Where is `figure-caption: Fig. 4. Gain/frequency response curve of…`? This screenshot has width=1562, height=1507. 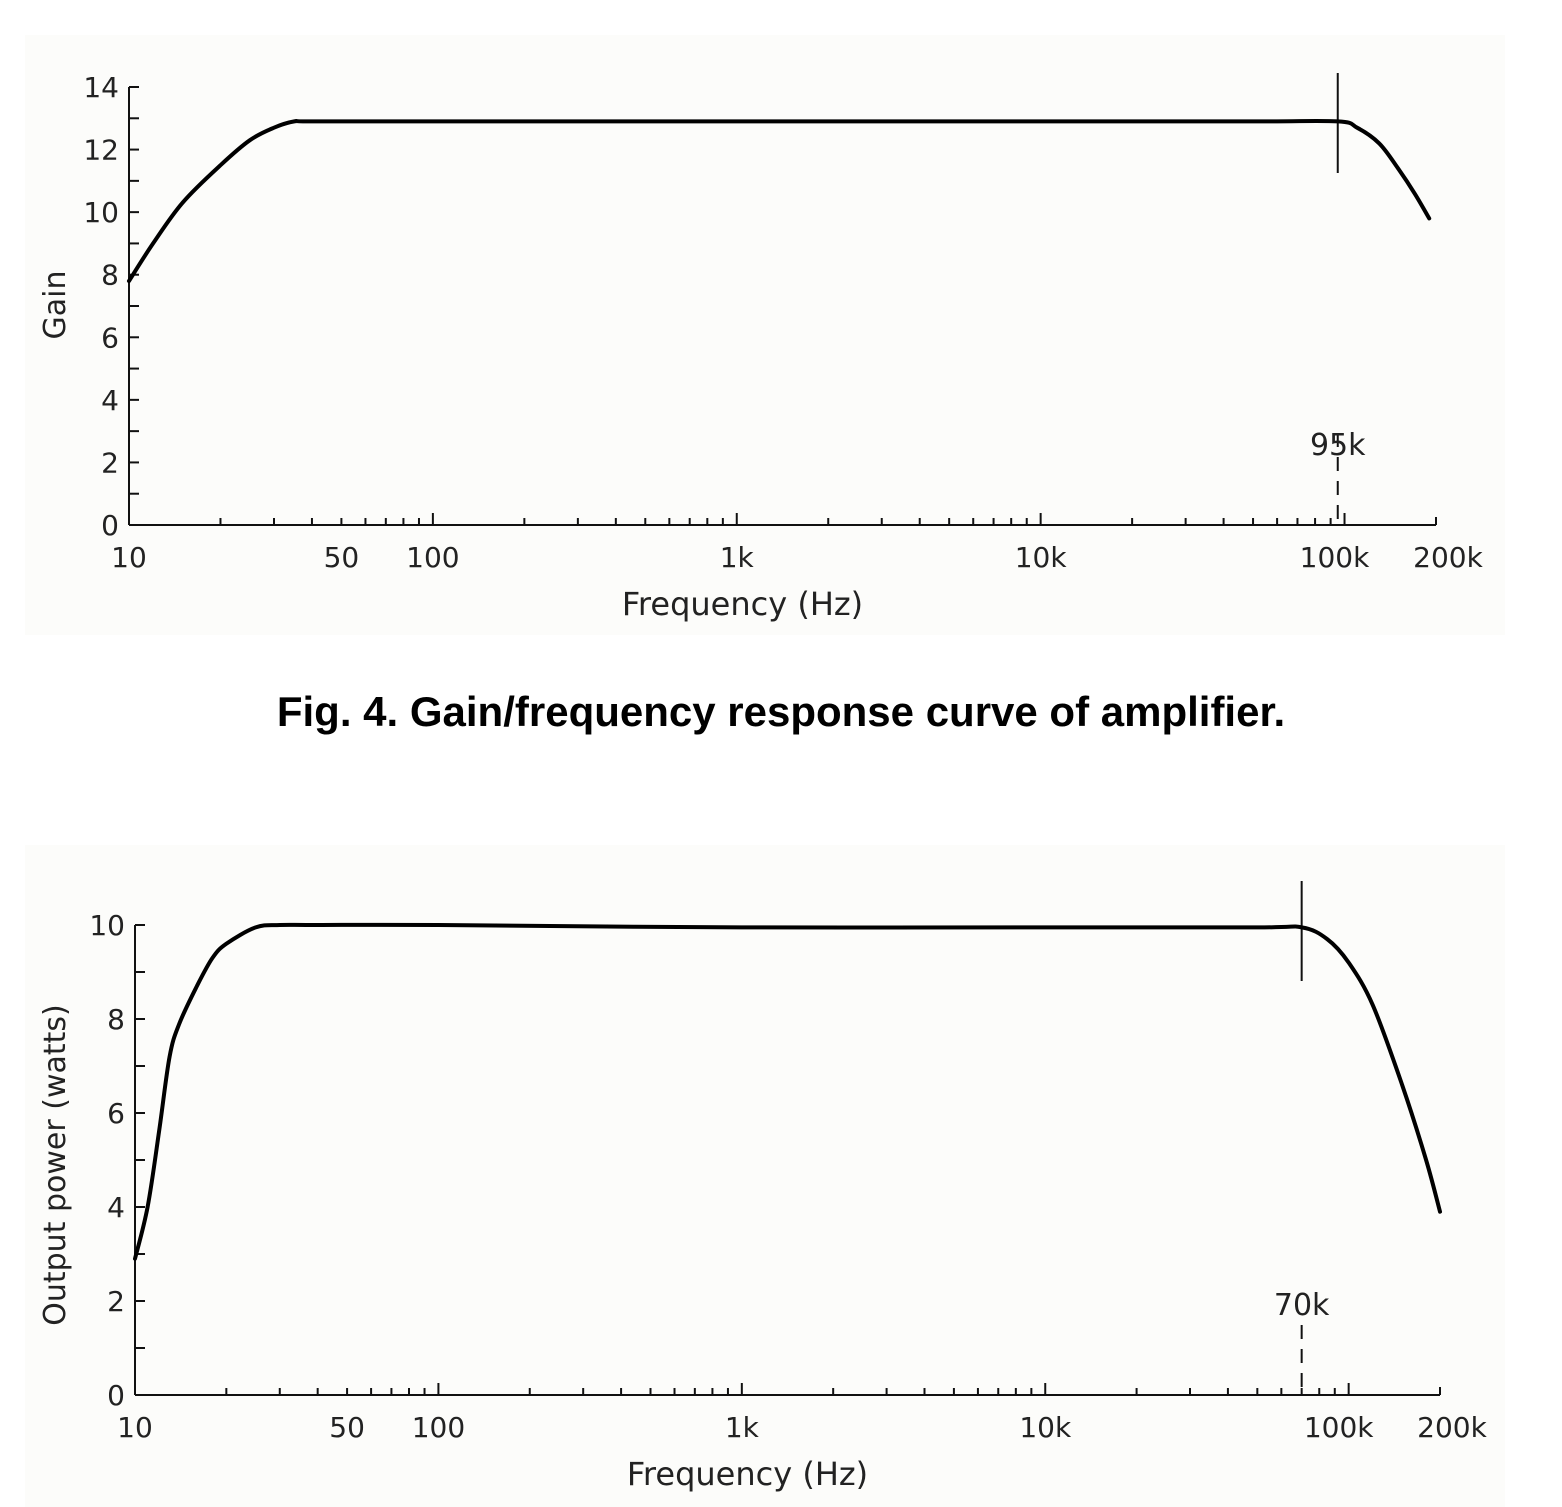 figure-caption: Fig. 4. Gain/frequency response curve of… is located at coordinates (781, 711).